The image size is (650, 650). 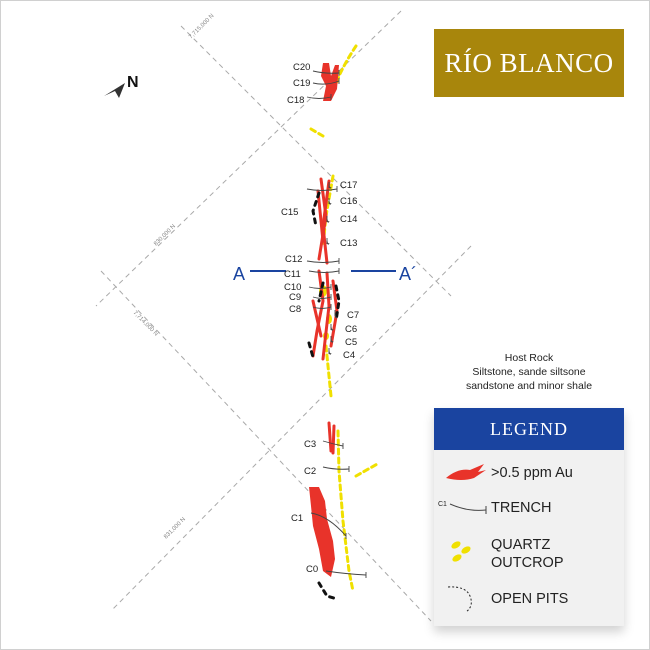 I want to click on open-pit-group, so click(x=324, y=396).